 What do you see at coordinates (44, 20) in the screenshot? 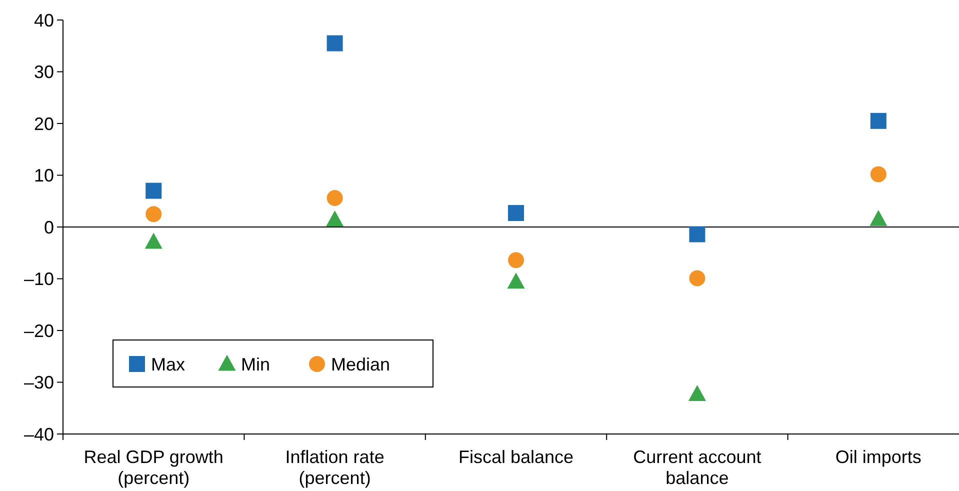
I see `y-tick-label: 40` at bounding box center [44, 20].